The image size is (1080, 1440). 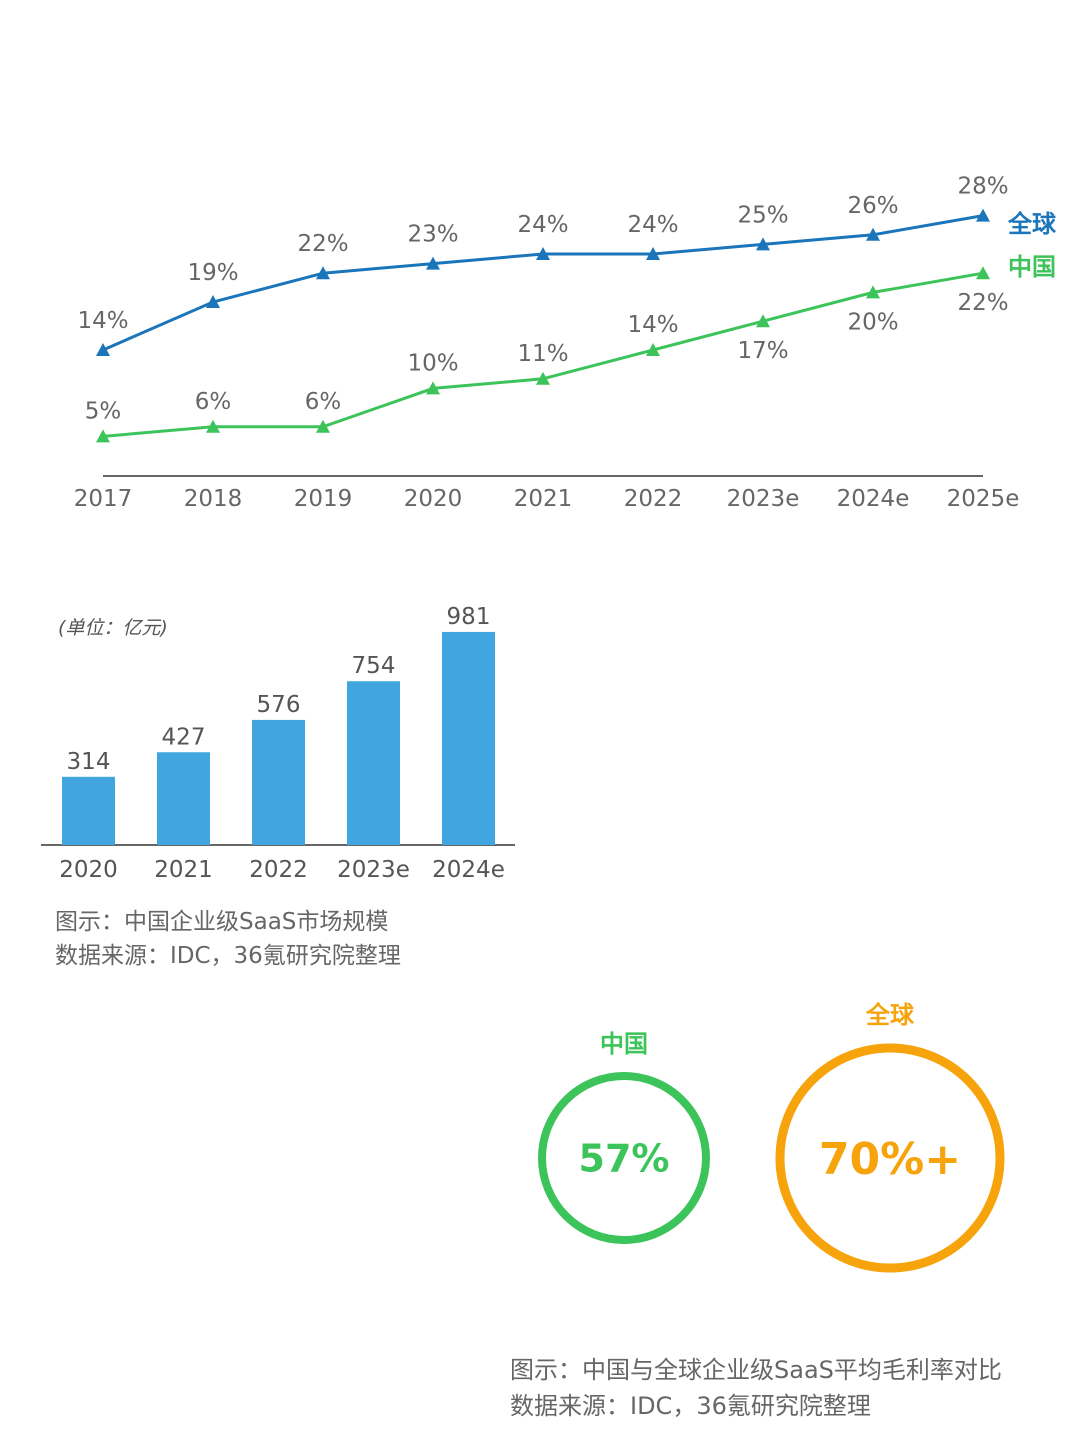 What do you see at coordinates (278, 870) in the screenshot?
I see `bar-x-tick-label: 2022` at bounding box center [278, 870].